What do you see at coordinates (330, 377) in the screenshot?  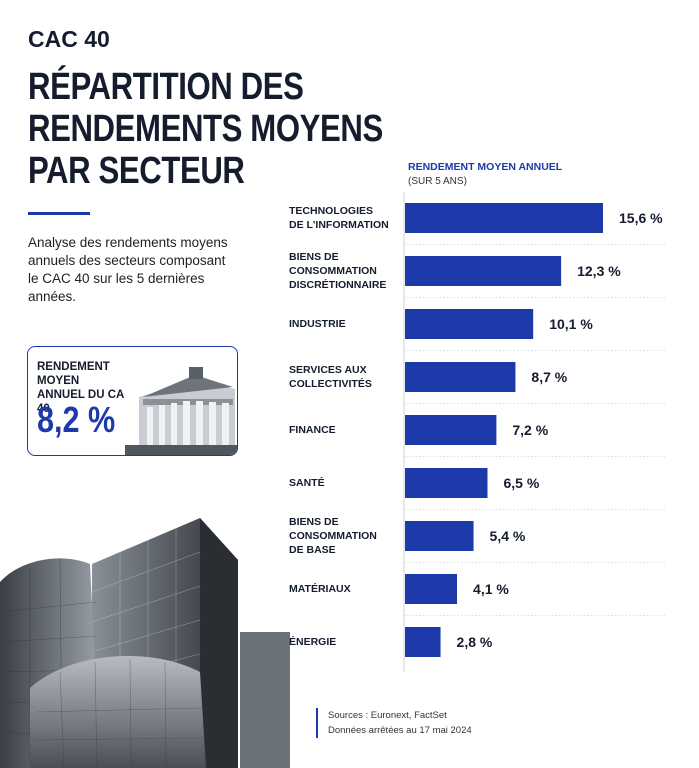 I see `category-label: SERVICES AUX COLLECTIVITÉS` at bounding box center [330, 377].